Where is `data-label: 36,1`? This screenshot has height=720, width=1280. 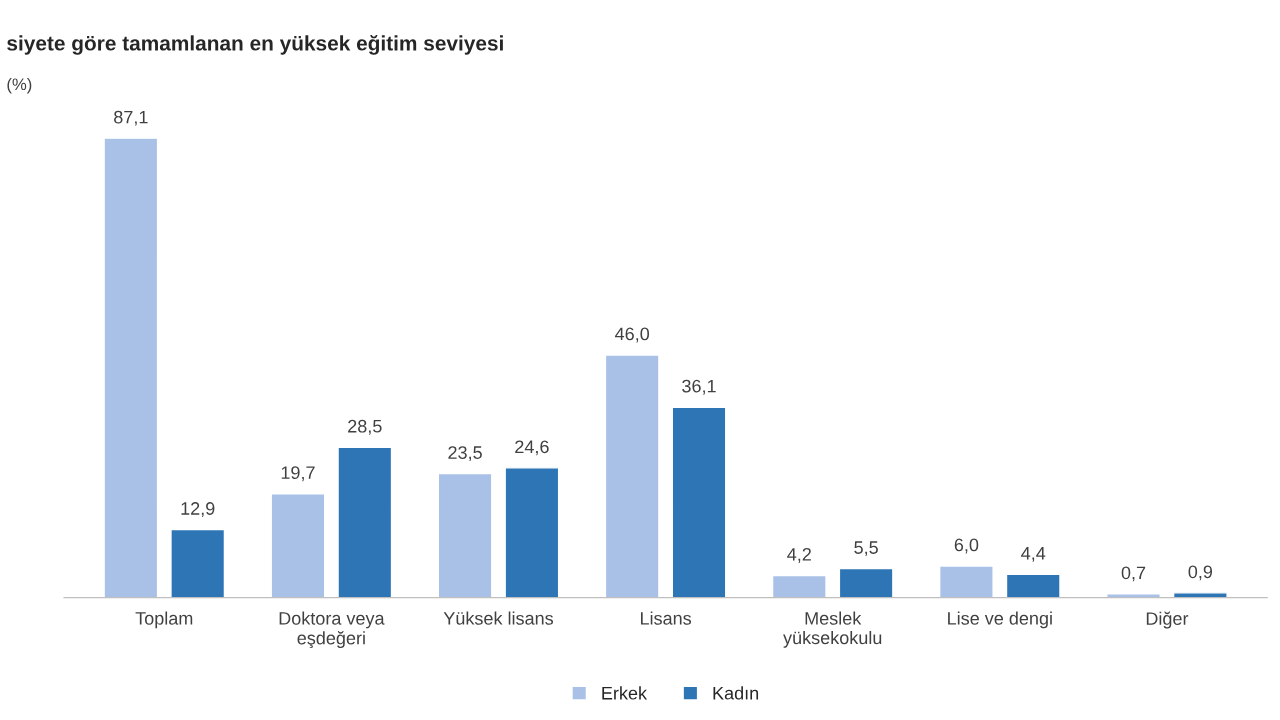
data-label: 36,1 is located at coordinates (699, 387).